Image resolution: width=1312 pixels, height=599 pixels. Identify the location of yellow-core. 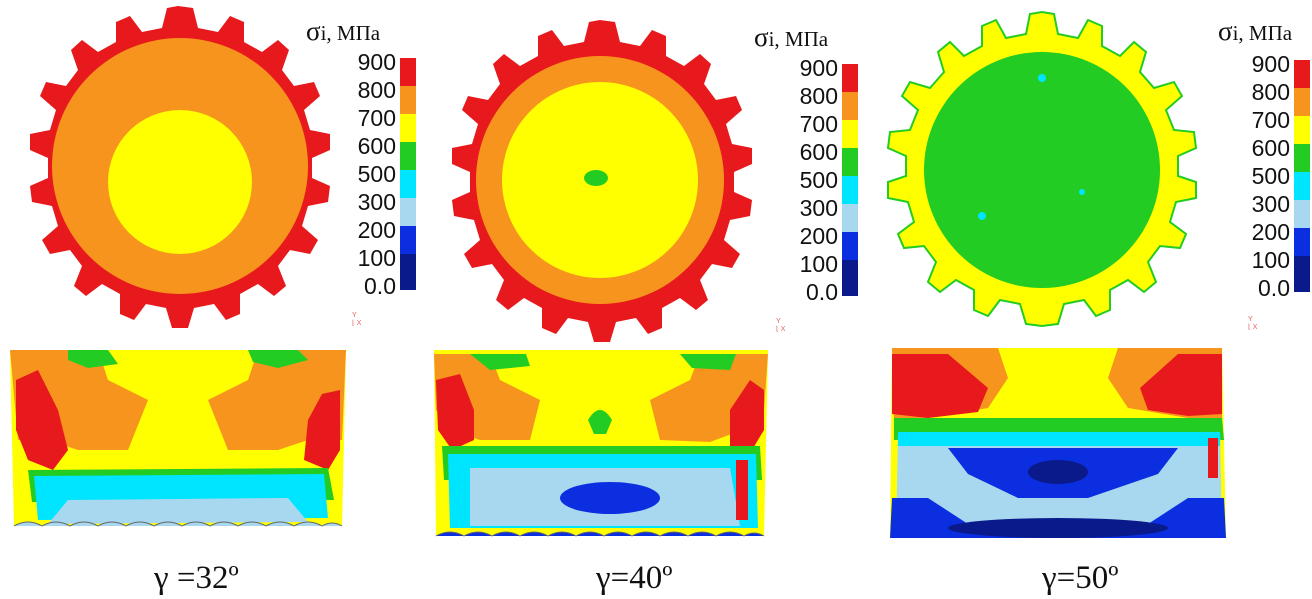
(180, 182).